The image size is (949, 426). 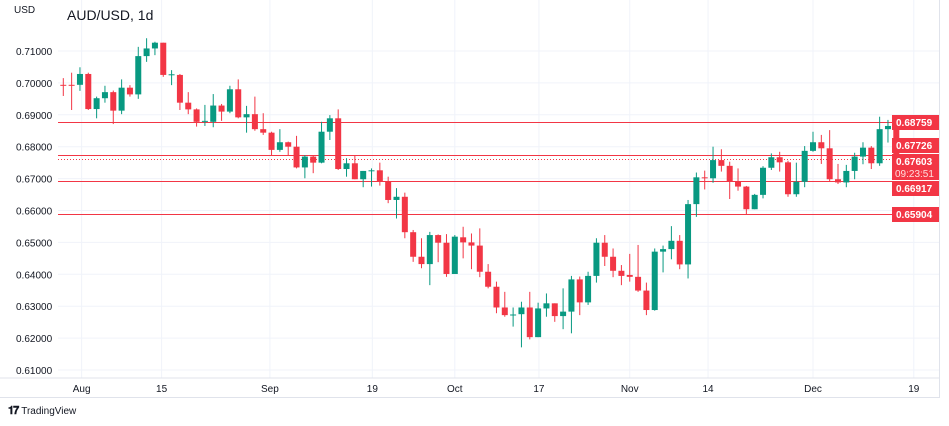 I want to click on x-tick-label: Sep, so click(x=270, y=389).